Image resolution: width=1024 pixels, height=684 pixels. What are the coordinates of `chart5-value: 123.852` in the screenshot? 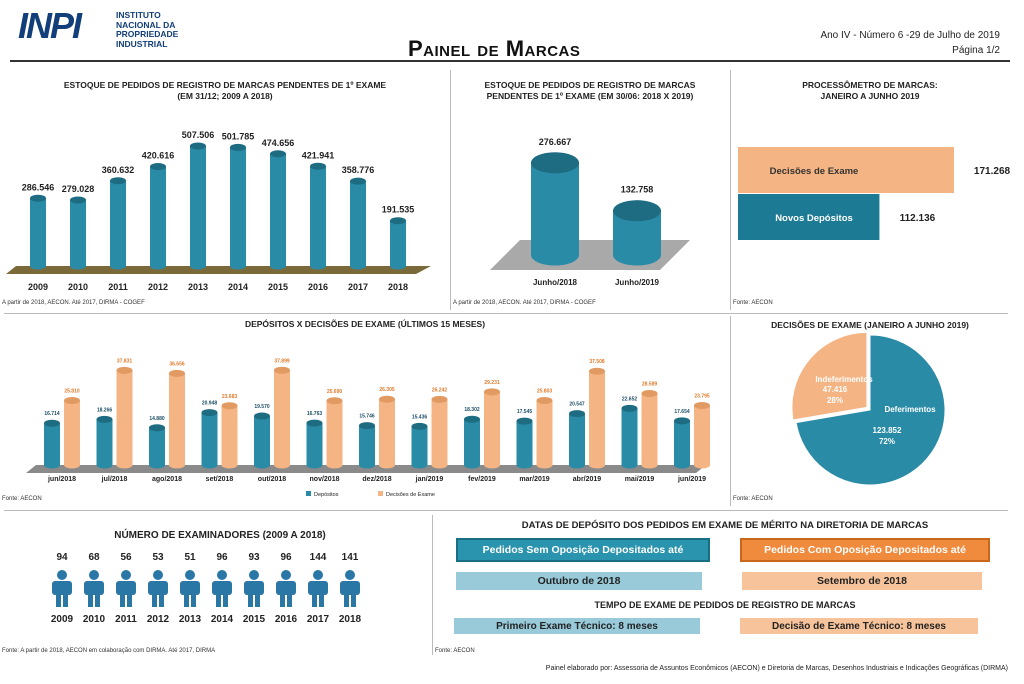 It's located at (887, 430).